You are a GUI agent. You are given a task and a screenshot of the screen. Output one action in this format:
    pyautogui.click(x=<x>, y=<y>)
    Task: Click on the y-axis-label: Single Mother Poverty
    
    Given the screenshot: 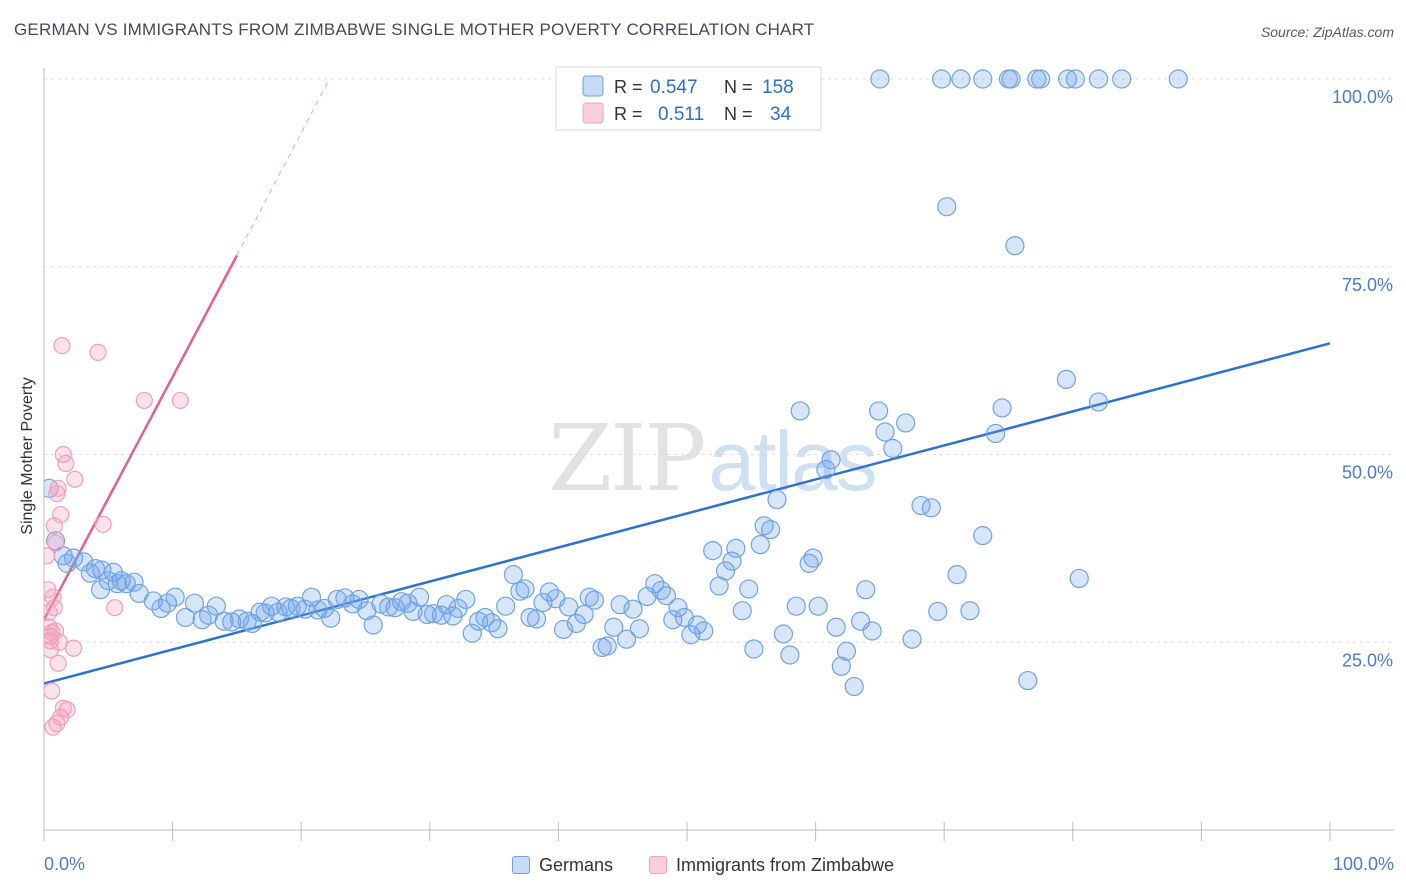 What is the action you would take?
    pyautogui.click(x=27, y=455)
    